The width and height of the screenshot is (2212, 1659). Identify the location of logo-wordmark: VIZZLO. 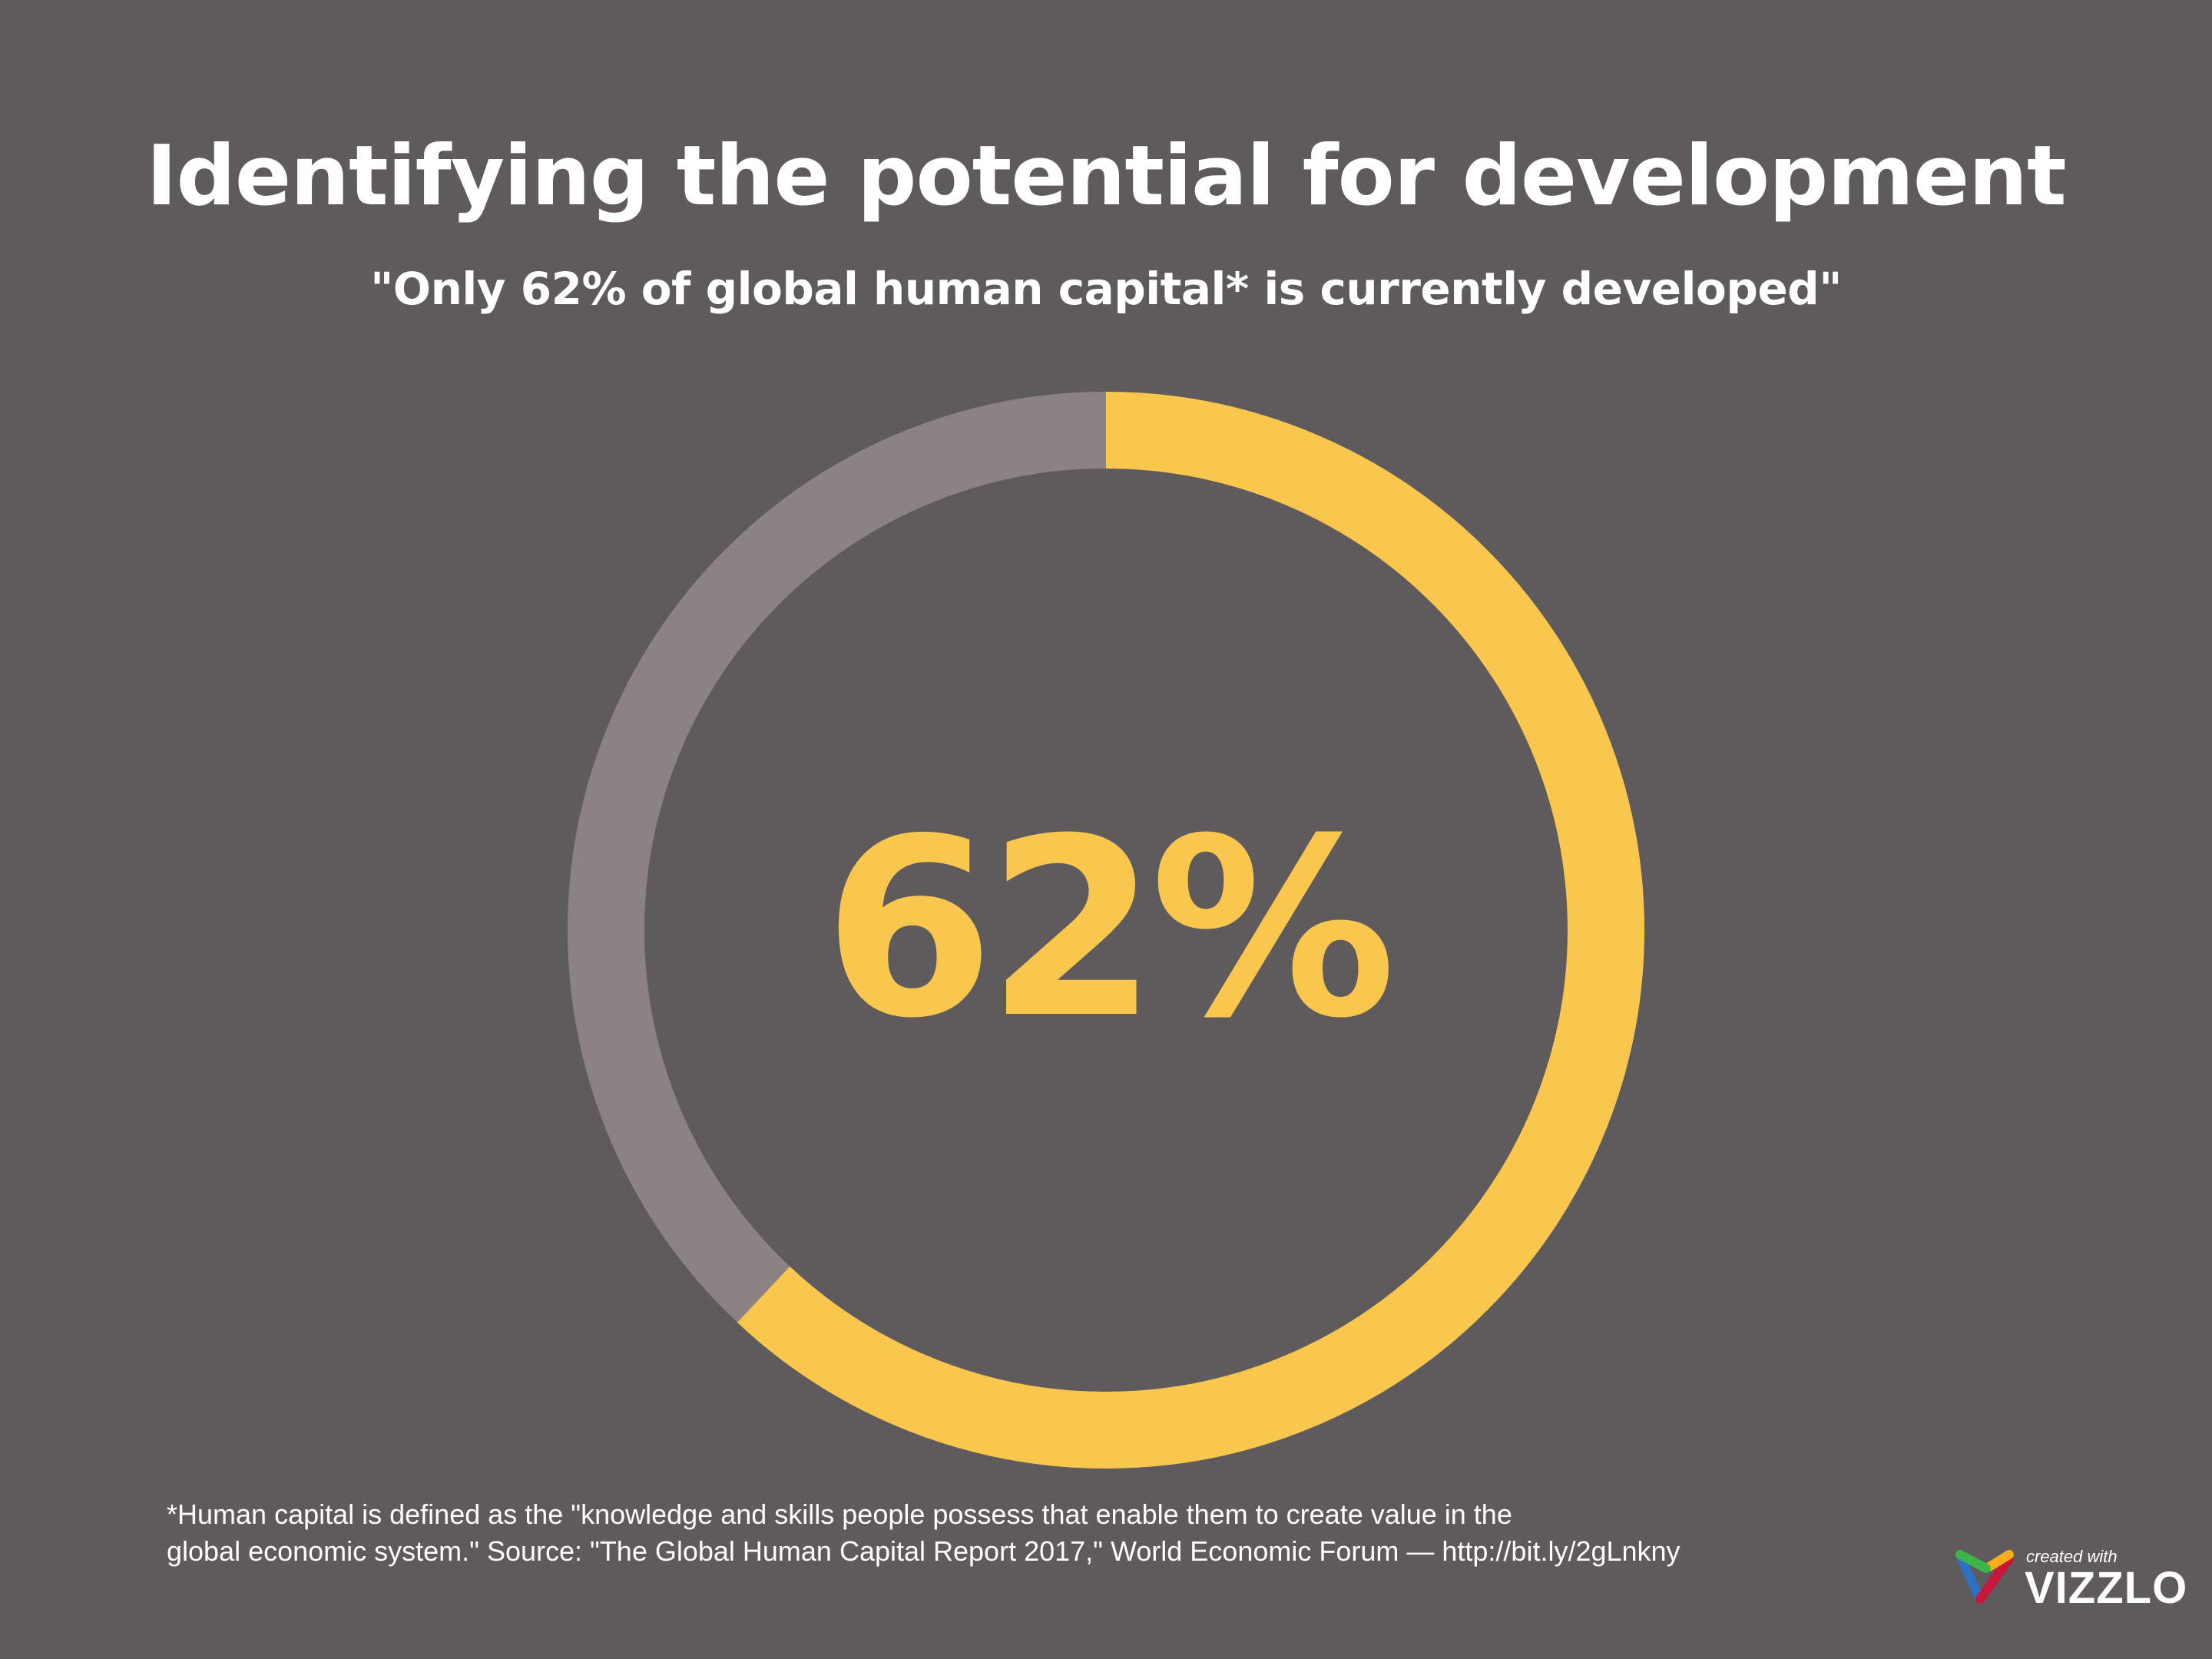
(2107, 1588).